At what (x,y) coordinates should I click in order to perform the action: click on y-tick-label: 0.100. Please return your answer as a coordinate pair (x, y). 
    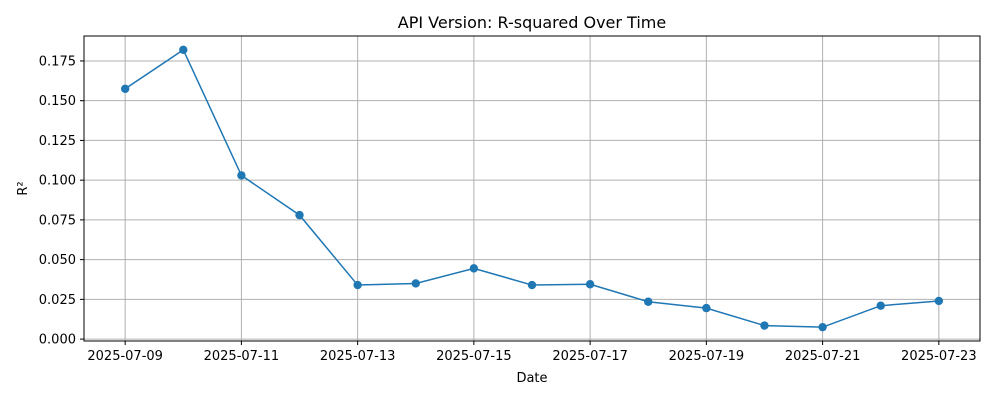
    Looking at the image, I should click on (57, 181).